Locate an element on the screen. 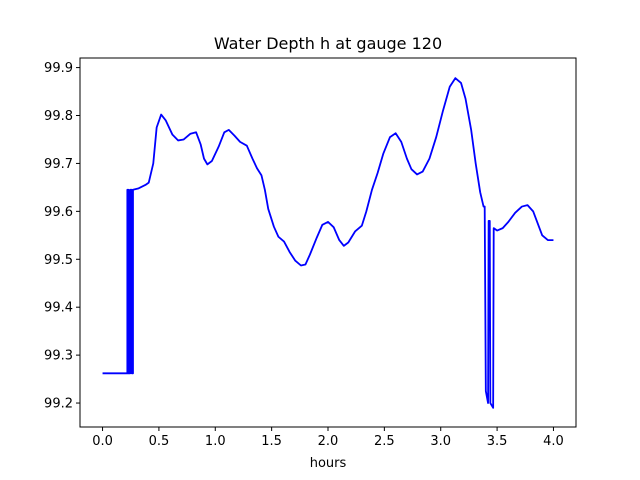 The height and width of the screenshot is (480, 640). x-tick-label: 1.0 is located at coordinates (215, 441).